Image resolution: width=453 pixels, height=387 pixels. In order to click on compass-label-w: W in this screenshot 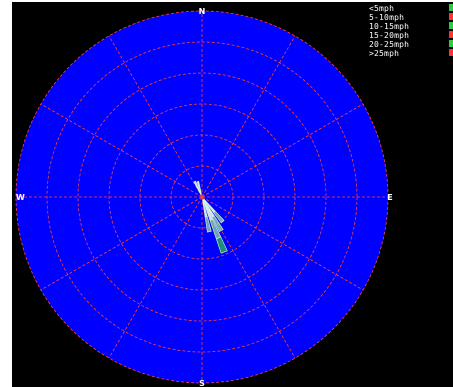, I will do `click(20, 197)`.